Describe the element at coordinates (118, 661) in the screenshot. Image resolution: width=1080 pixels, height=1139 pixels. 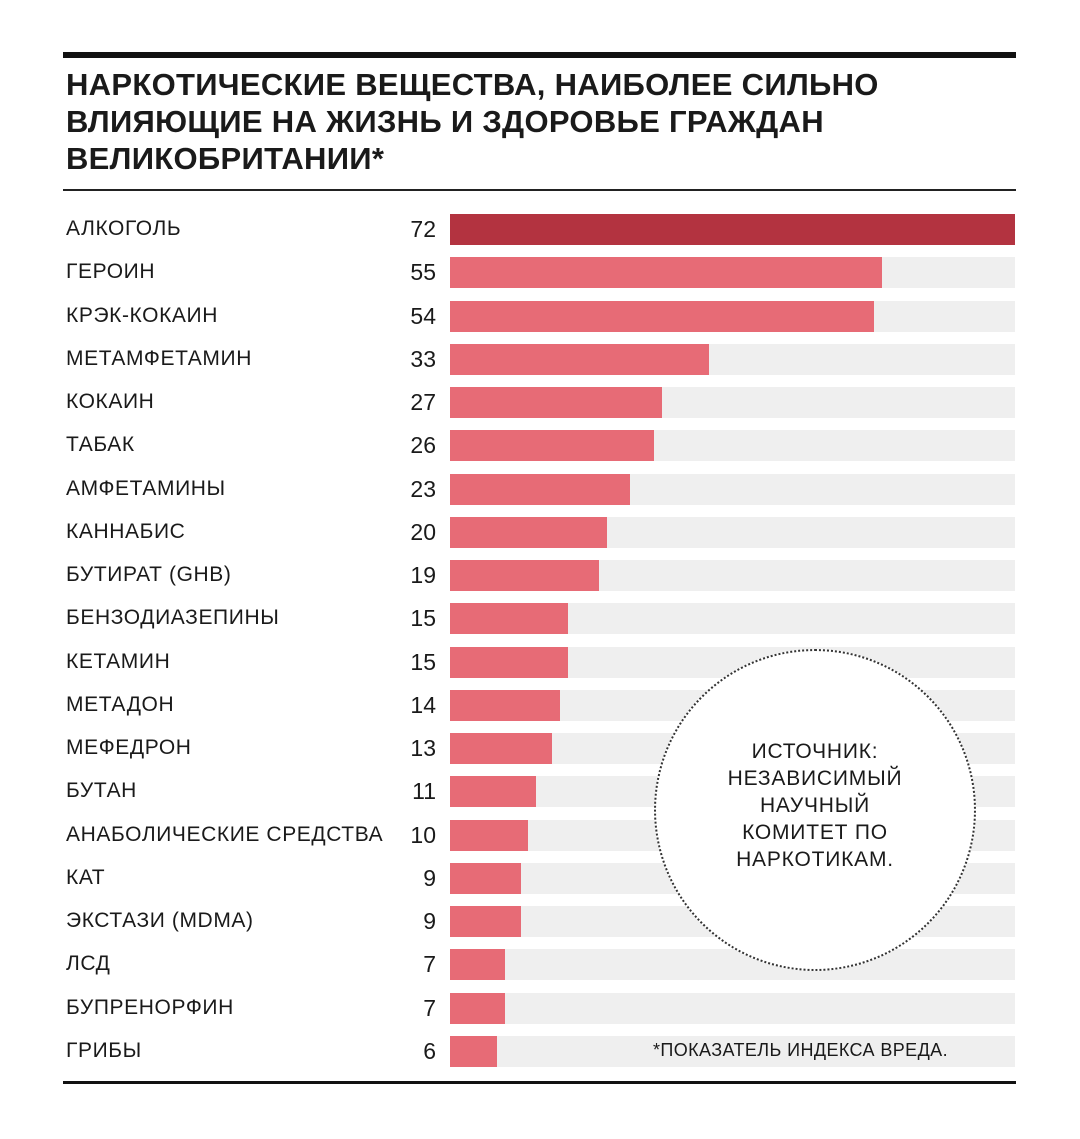
I see `category-label: КЕТАМИН` at that location.